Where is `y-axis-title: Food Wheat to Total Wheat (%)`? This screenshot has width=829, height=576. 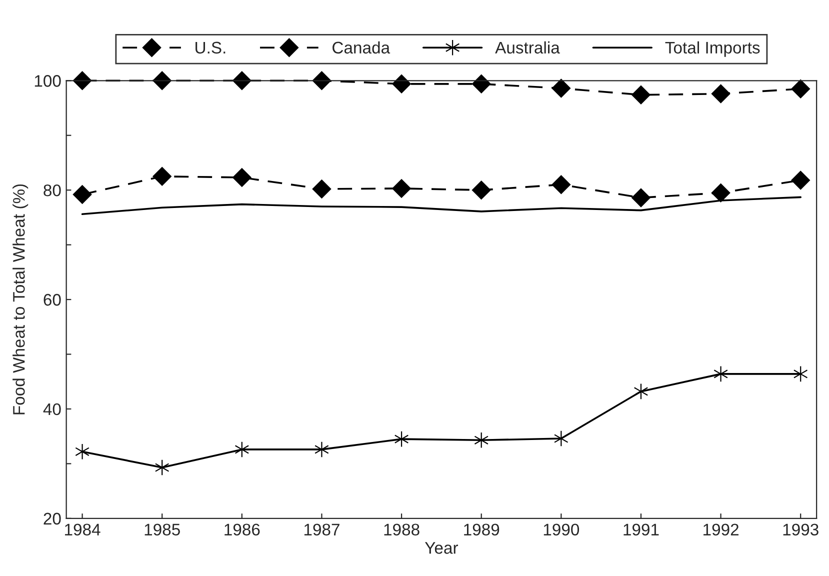 y-axis-title: Food Wheat to Total Wheat (%) is located at coordinates (20, 299).